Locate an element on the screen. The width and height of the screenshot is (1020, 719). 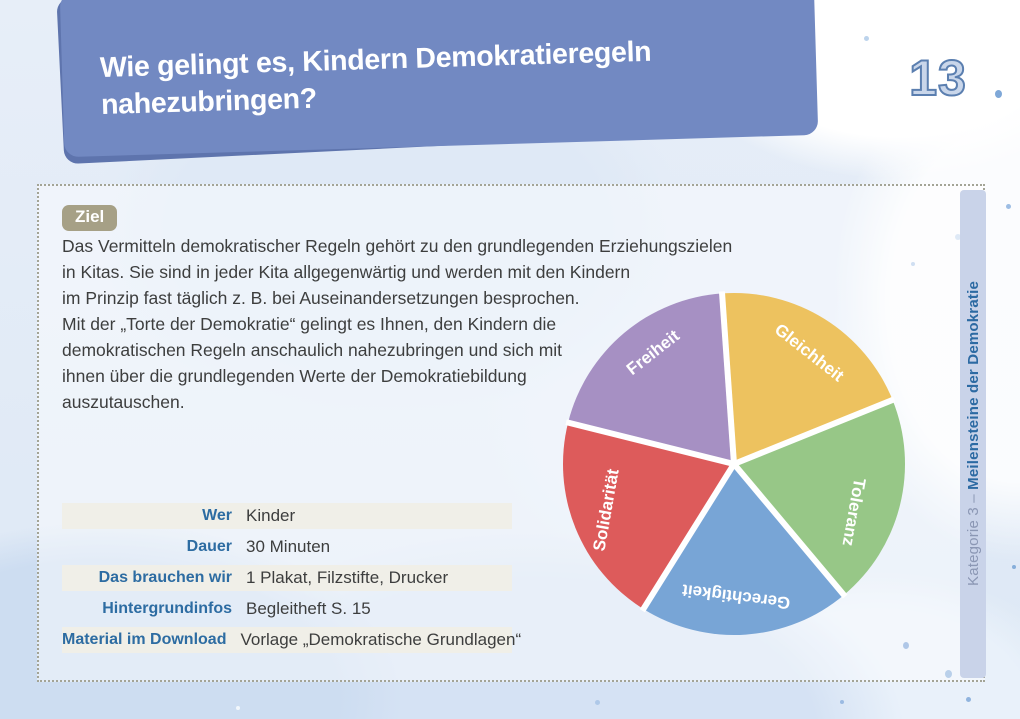
card-number-badge: 13 is located at coordinates (938, 78).